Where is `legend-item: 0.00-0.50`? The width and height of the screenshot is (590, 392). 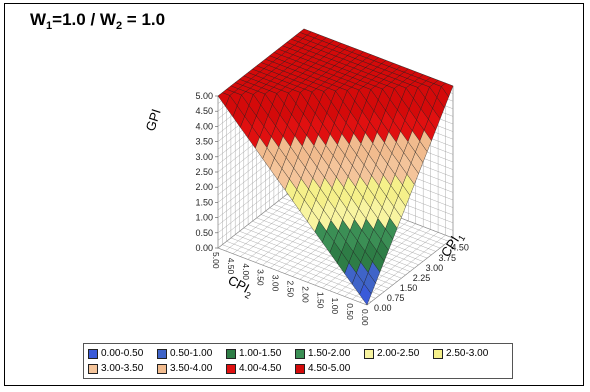 legend-item: 0.00-0.50 is located at coordinates (122, 353).